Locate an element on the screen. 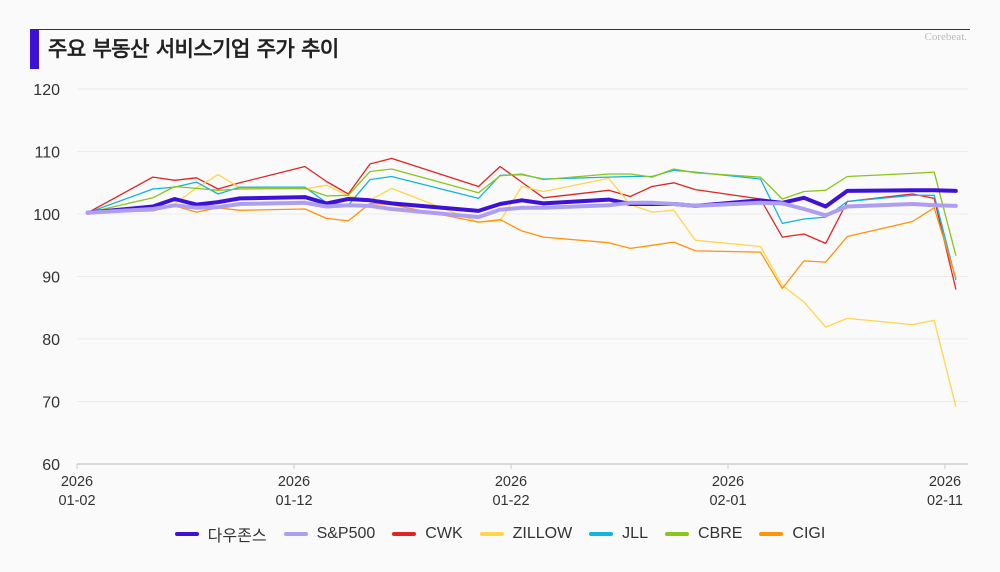 The image size is (1000, 572). legend-label: ZILLOW is located at coordinates (542, 533).